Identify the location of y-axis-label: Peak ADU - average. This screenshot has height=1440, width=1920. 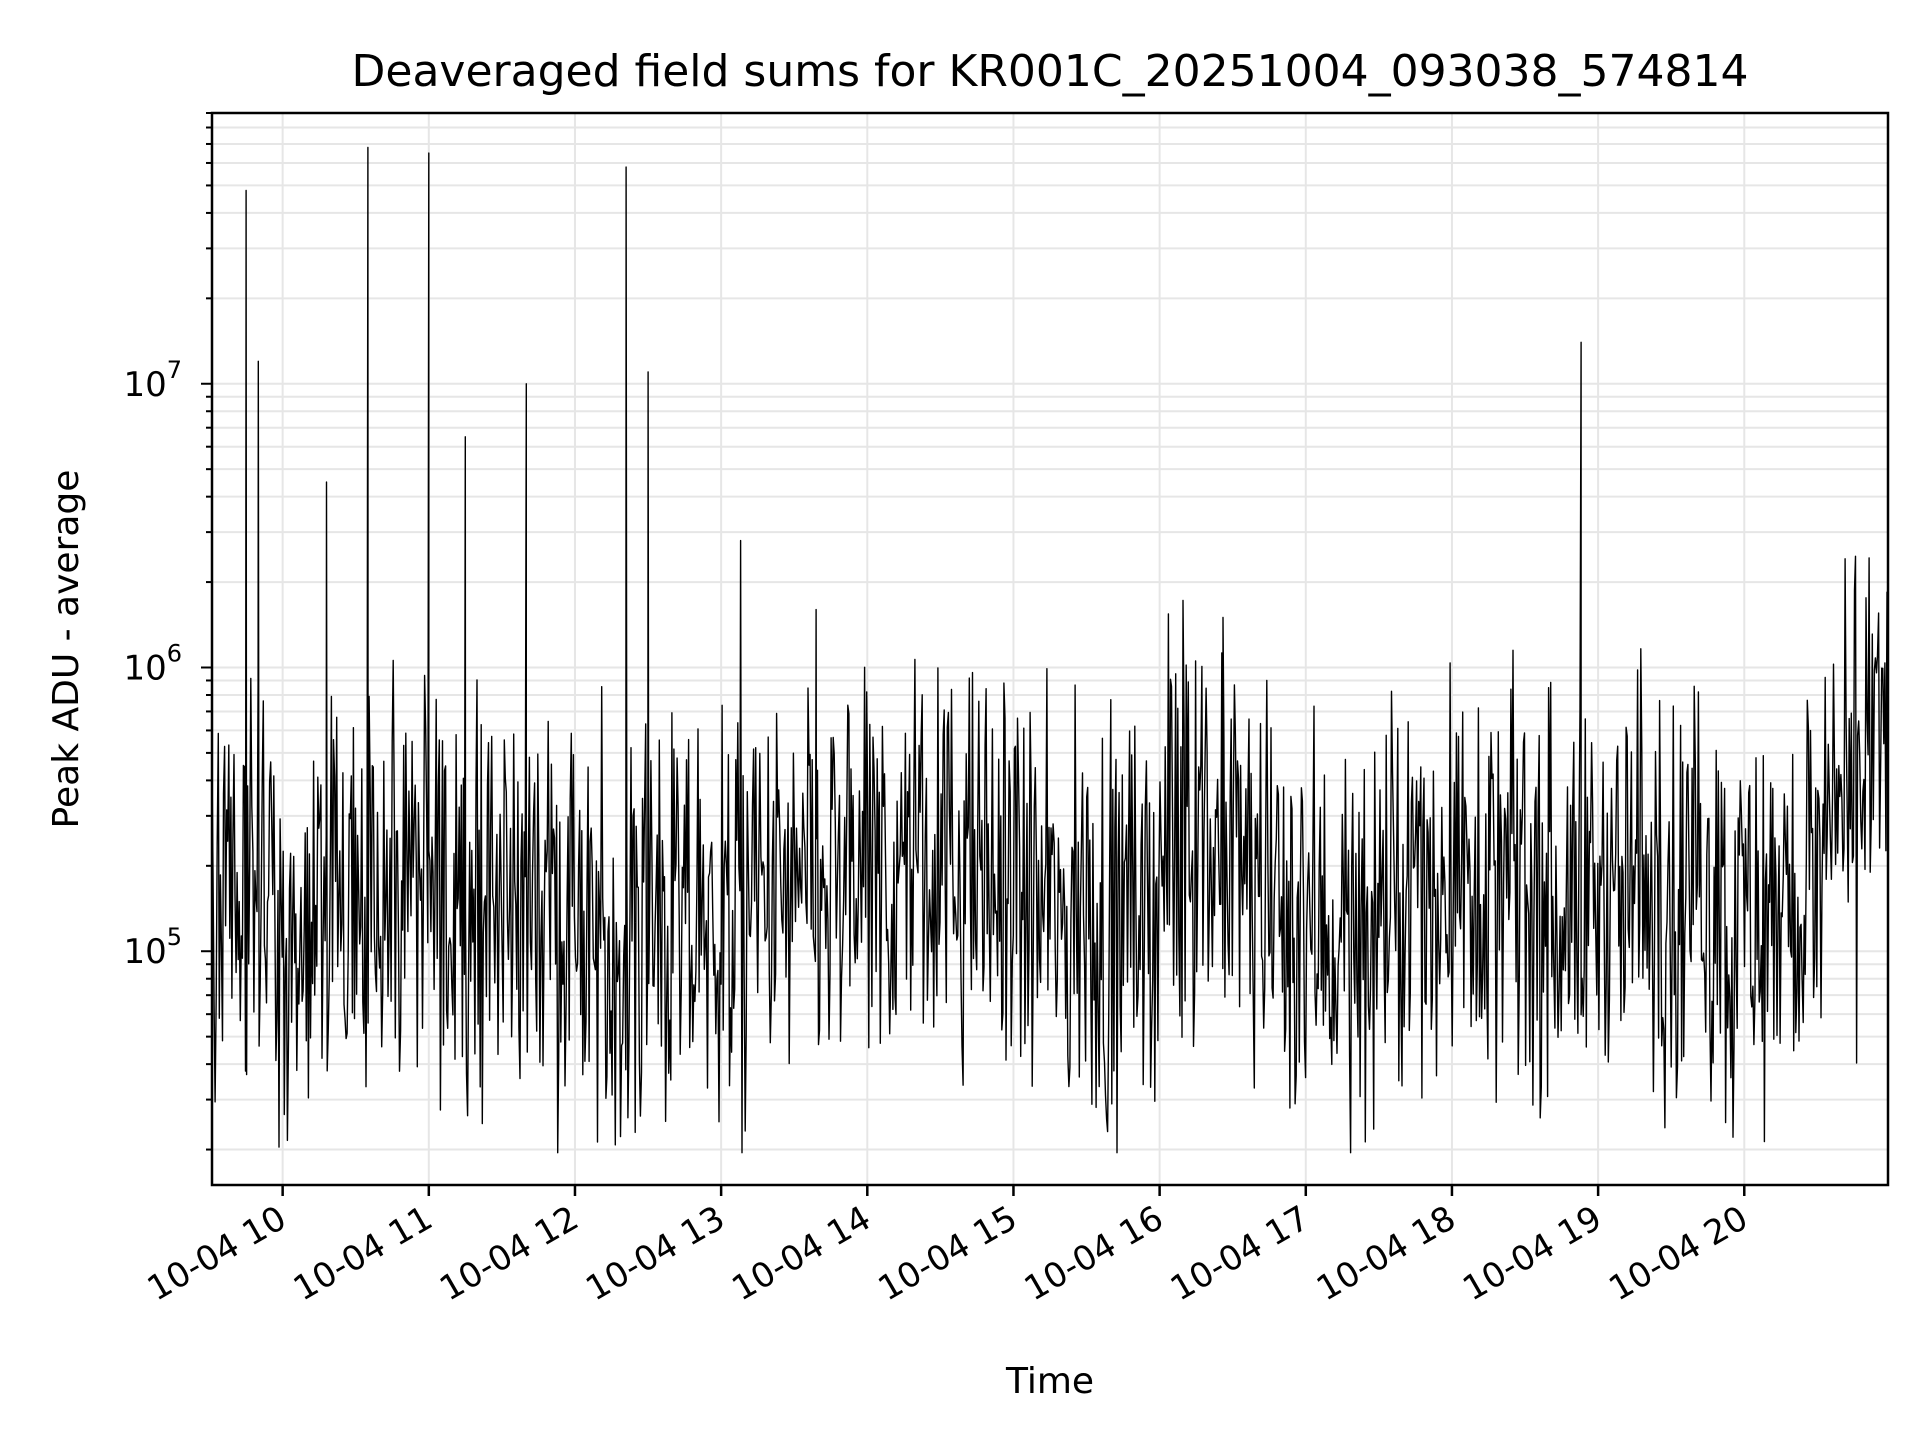
(66, 649).